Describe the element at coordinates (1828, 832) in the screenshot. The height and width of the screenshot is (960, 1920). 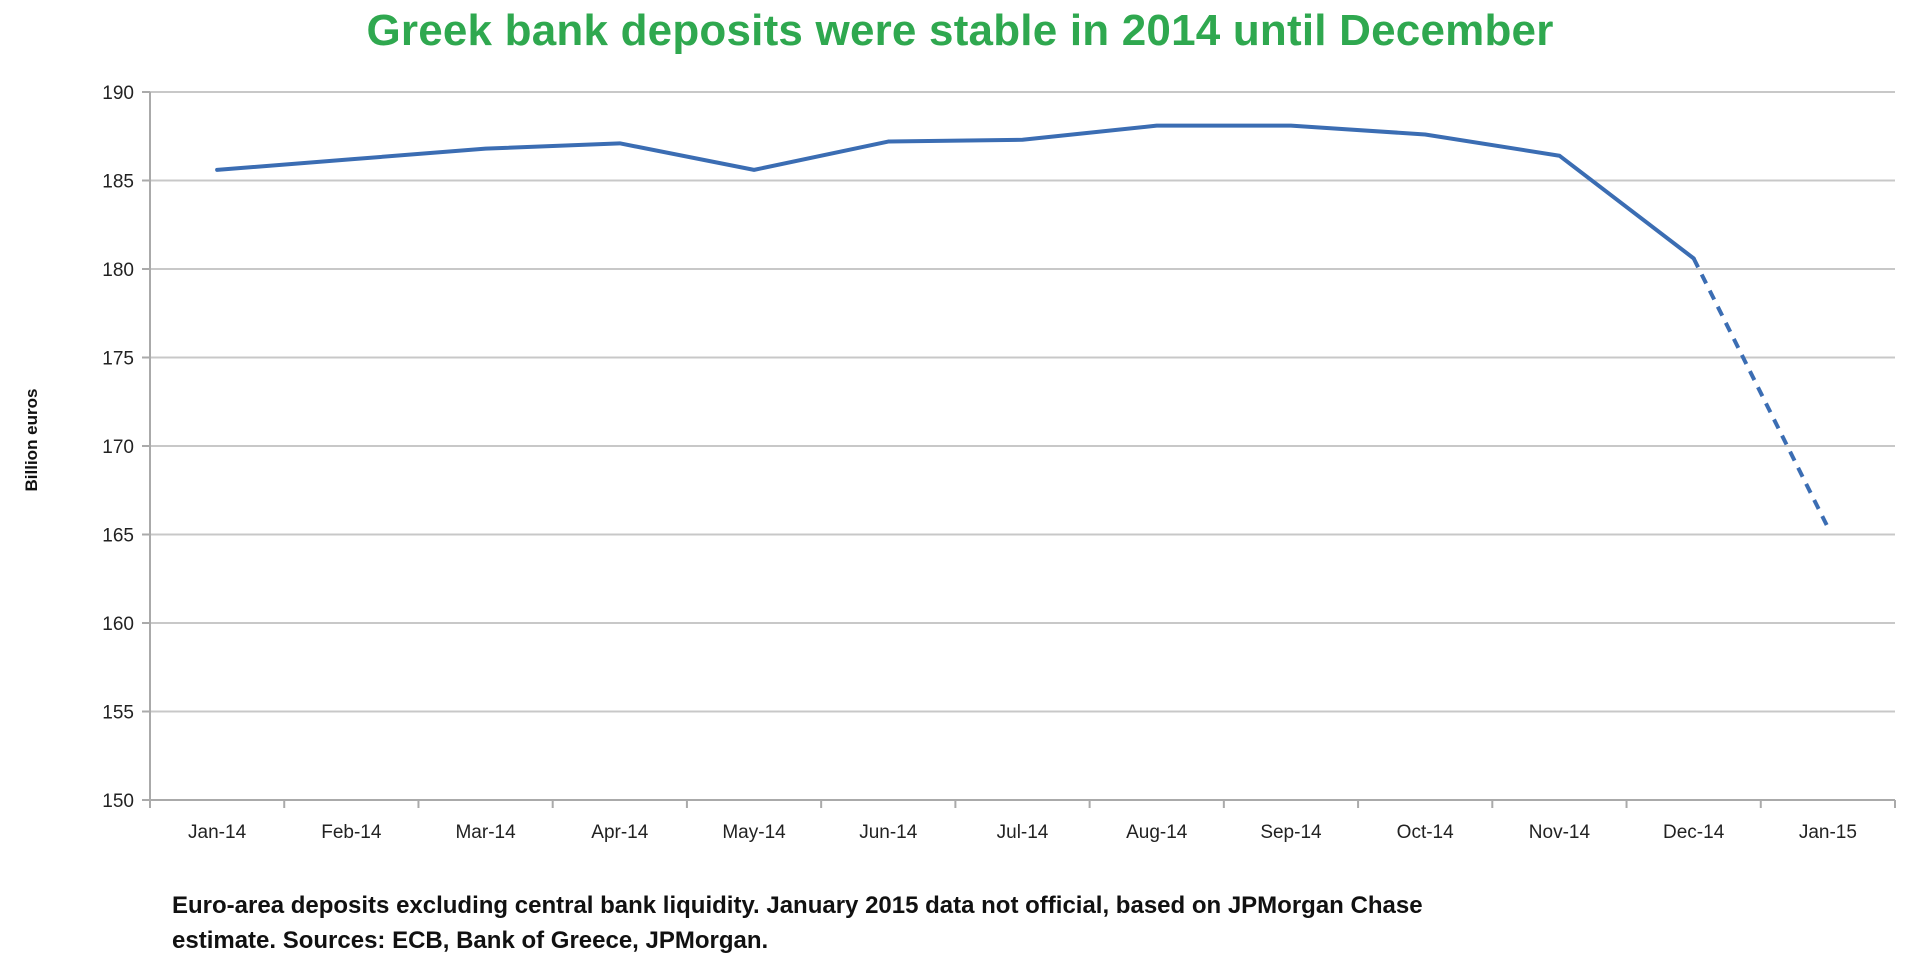
I see `x-tick-label: Jan-15` at that location.